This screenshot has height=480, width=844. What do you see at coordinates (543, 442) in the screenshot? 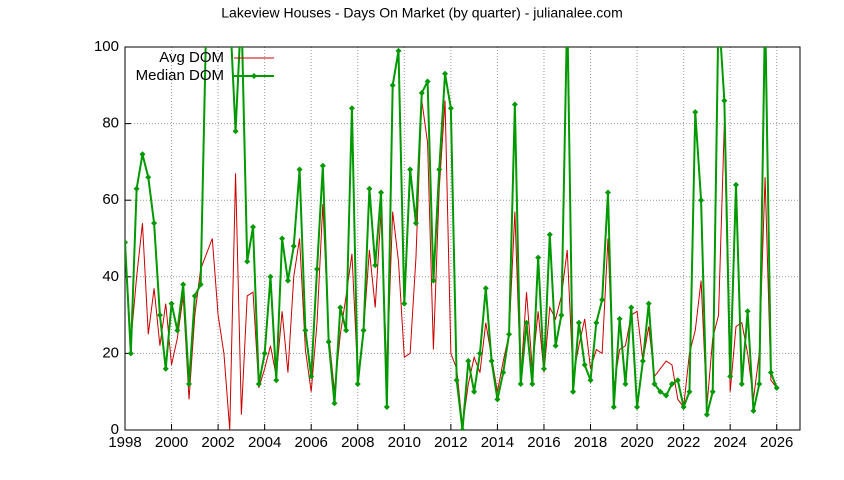
I see `x-tick-label: 2016` at bounding box center [543, 442].